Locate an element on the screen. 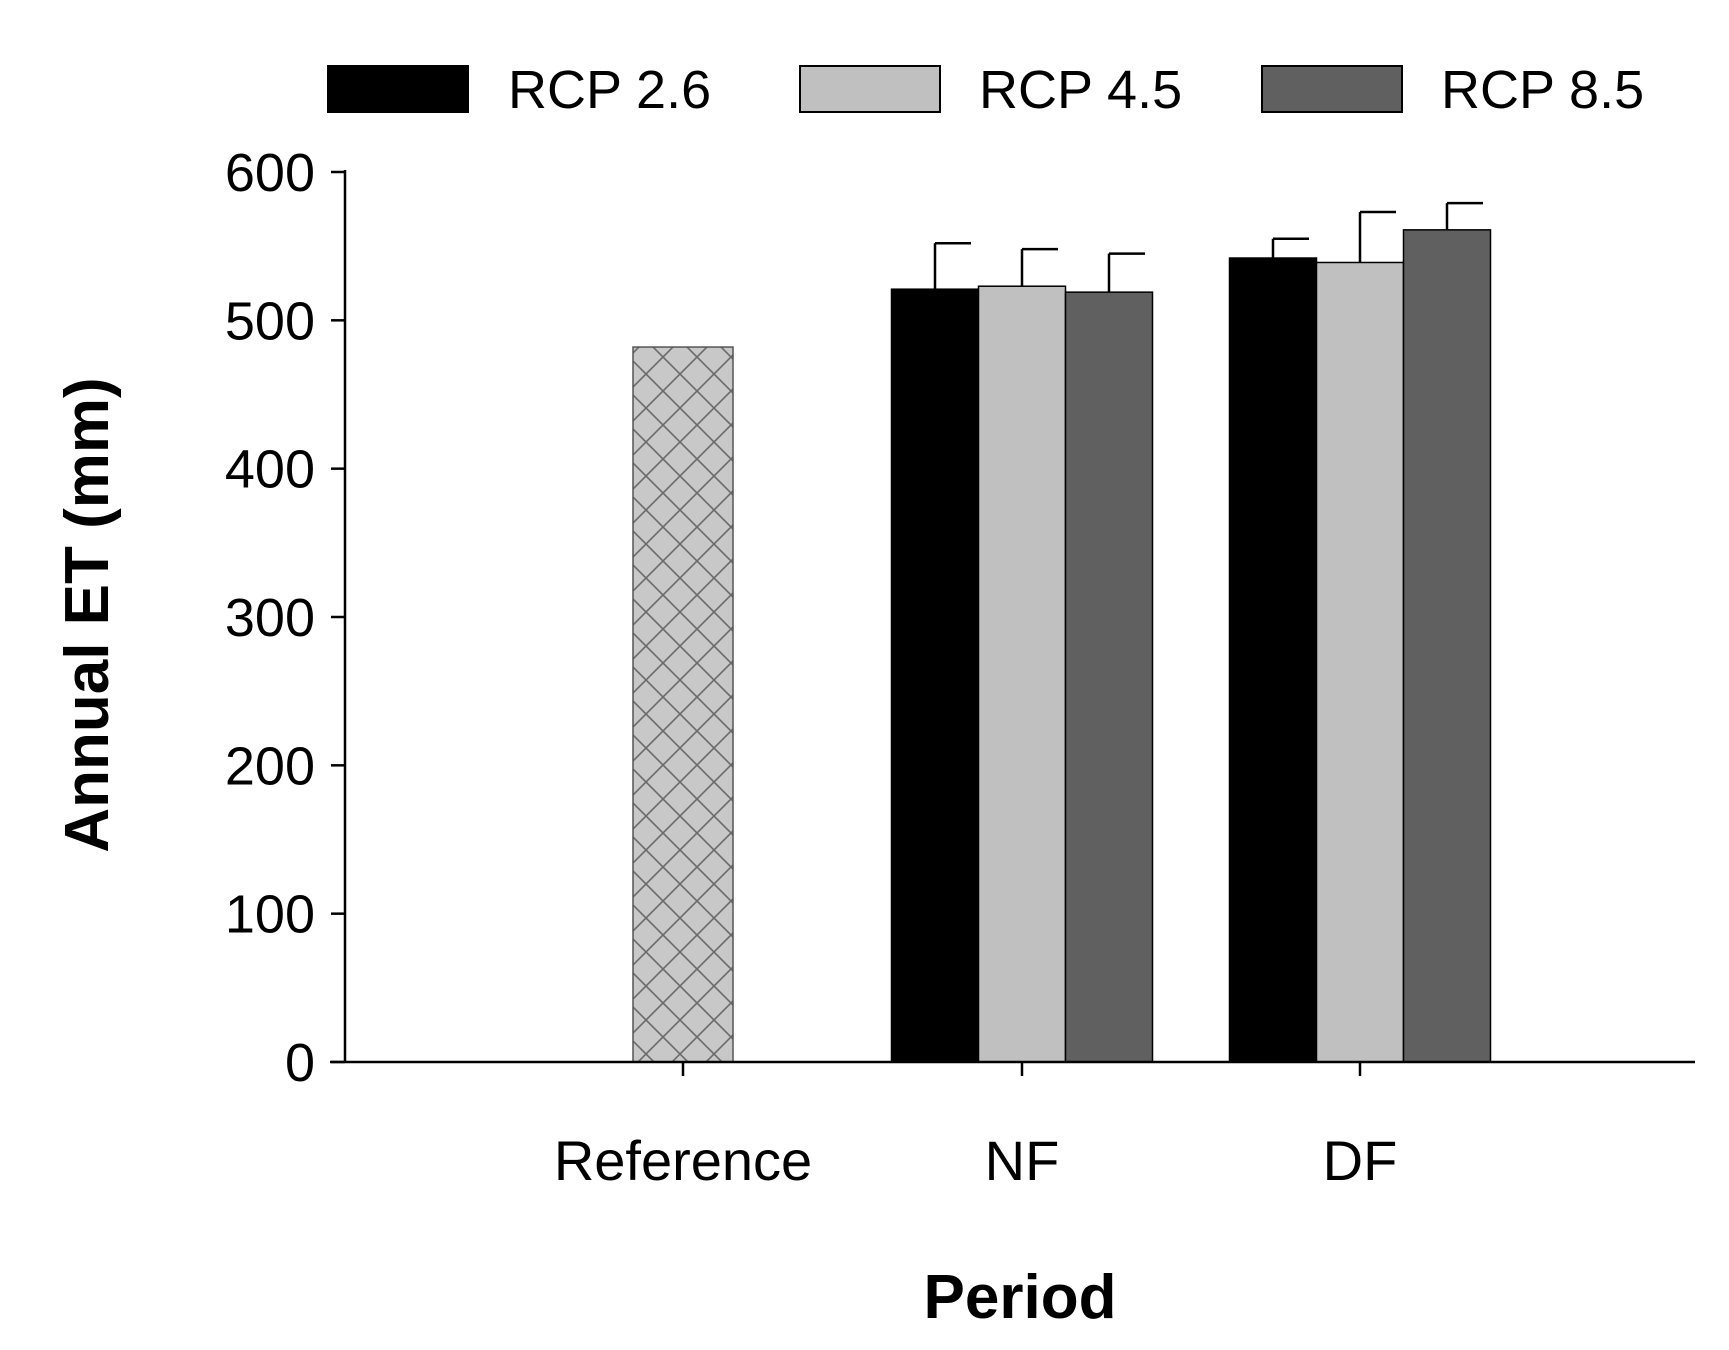  legend-label-rcp85: RCP 8.5 is located at coordinates (1542, 90).